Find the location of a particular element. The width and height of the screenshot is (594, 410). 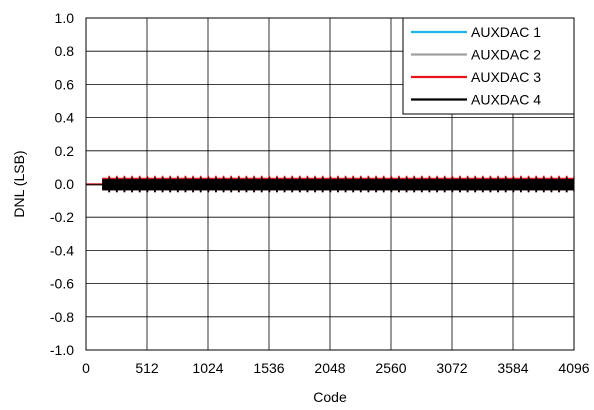

y-tick-label: -0.2 is located at coordinates (62, 217).